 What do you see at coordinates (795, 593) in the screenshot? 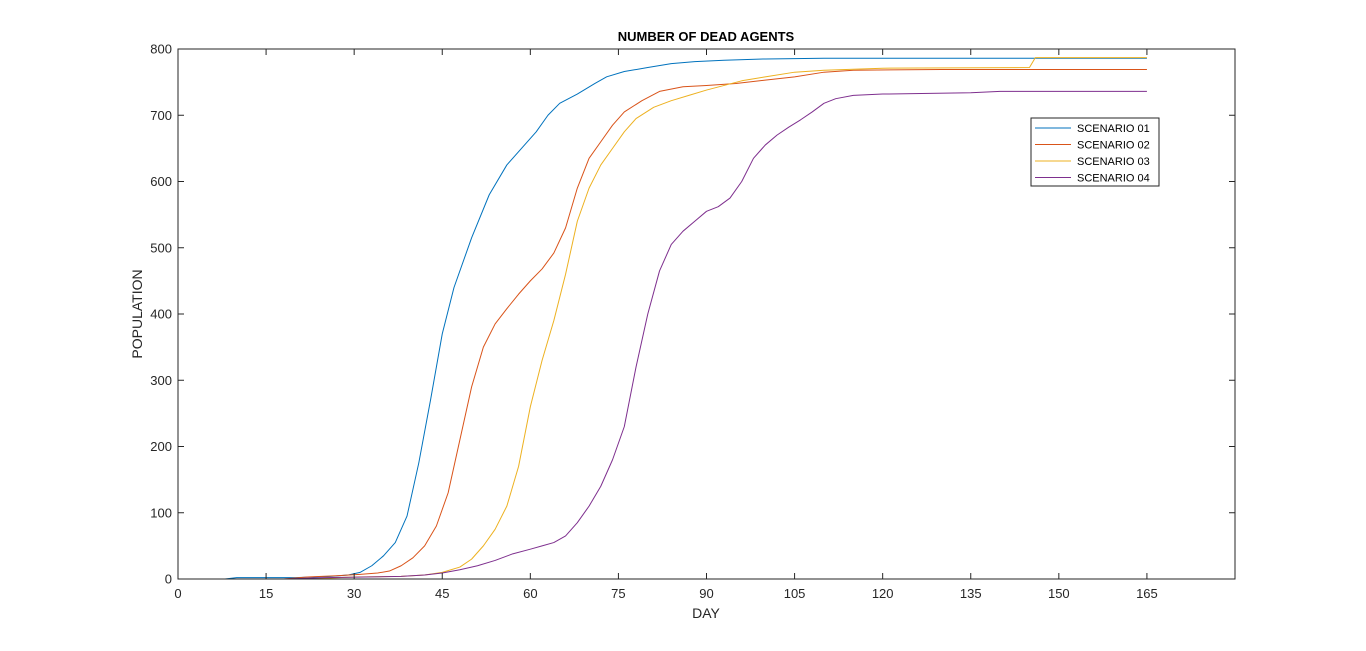
I see `x-tick-label: 105` at bounding box center [795, 593].